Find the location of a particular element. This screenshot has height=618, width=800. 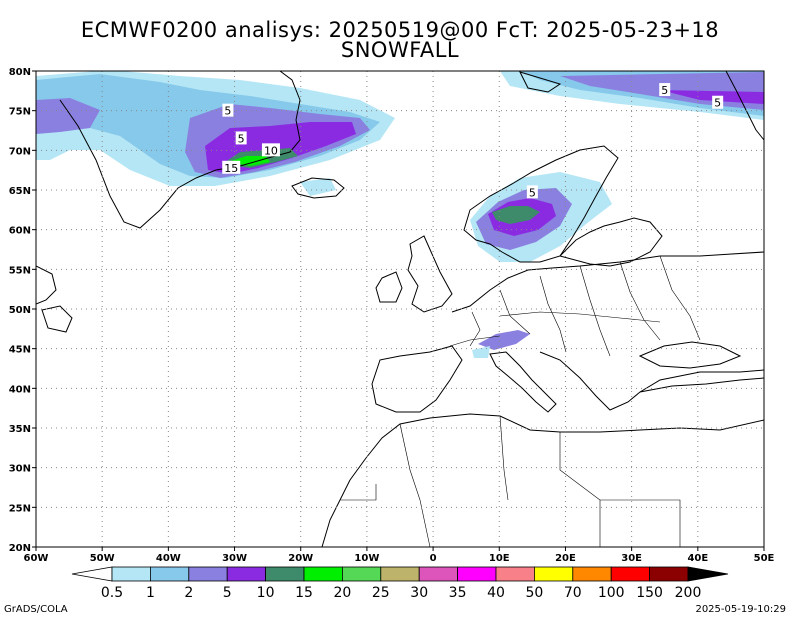

great-britain-coast is located at coordinates (430, 274).